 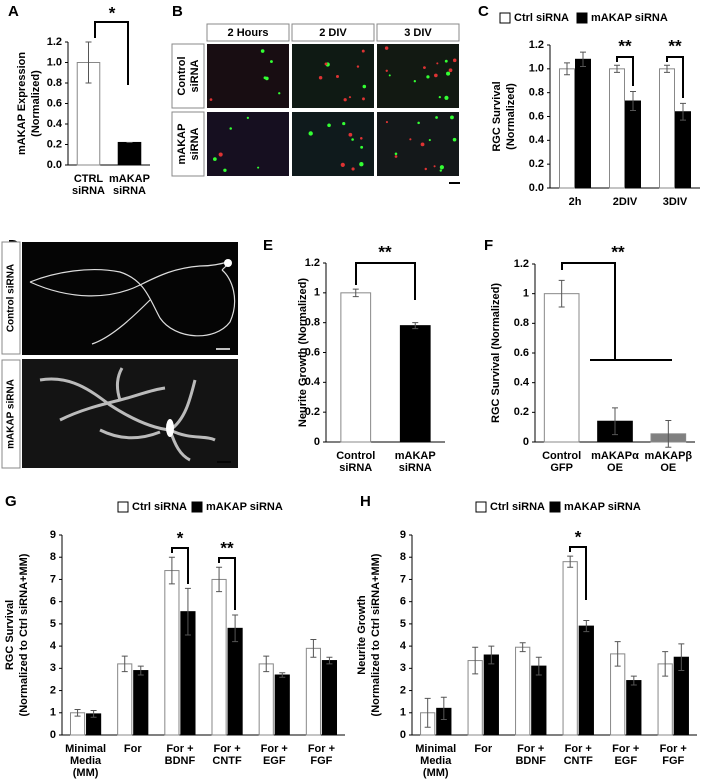 I want to click on panel-label: G, so click(x=11, y=501).